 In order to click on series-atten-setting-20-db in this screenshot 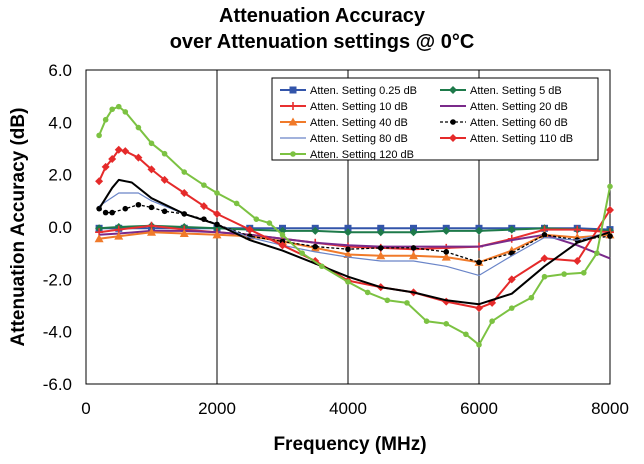, I will do `click(355, 244)`.